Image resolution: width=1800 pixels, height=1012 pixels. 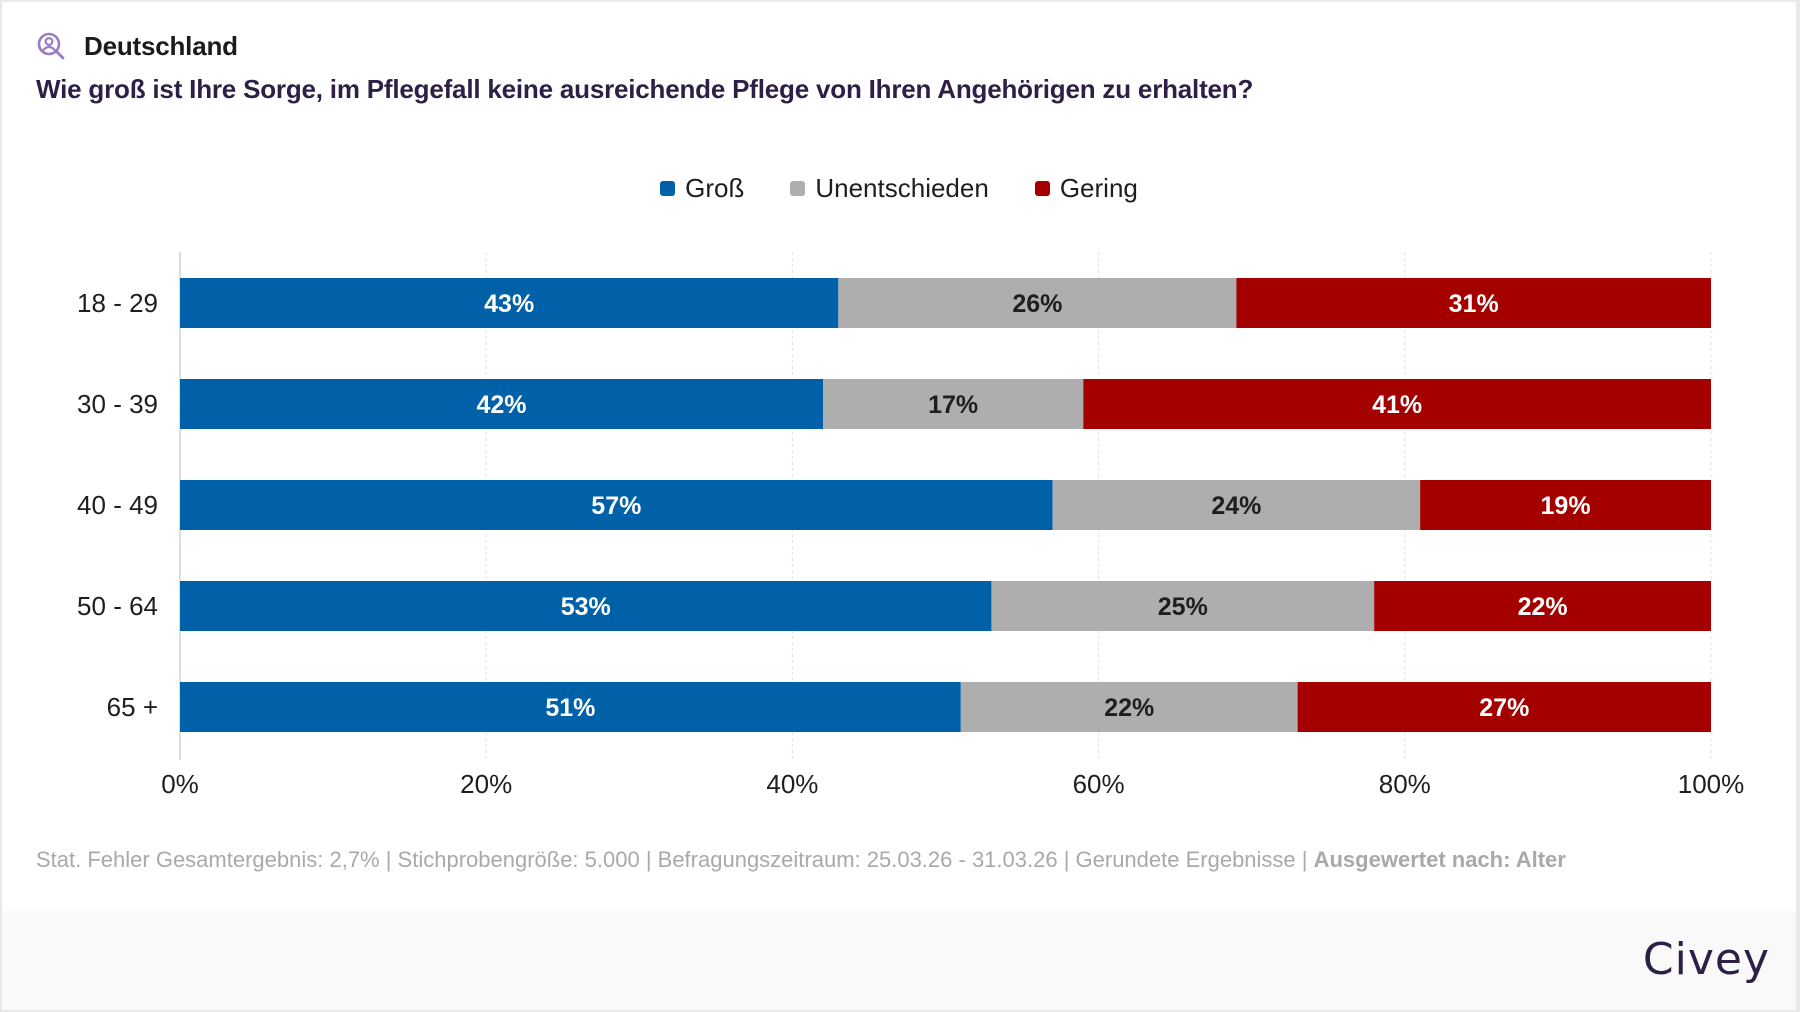 What do you see at coordinates (161, 45) in the screenshot?
I see `region-label: Deutschland` at bounding box center [161, 45].